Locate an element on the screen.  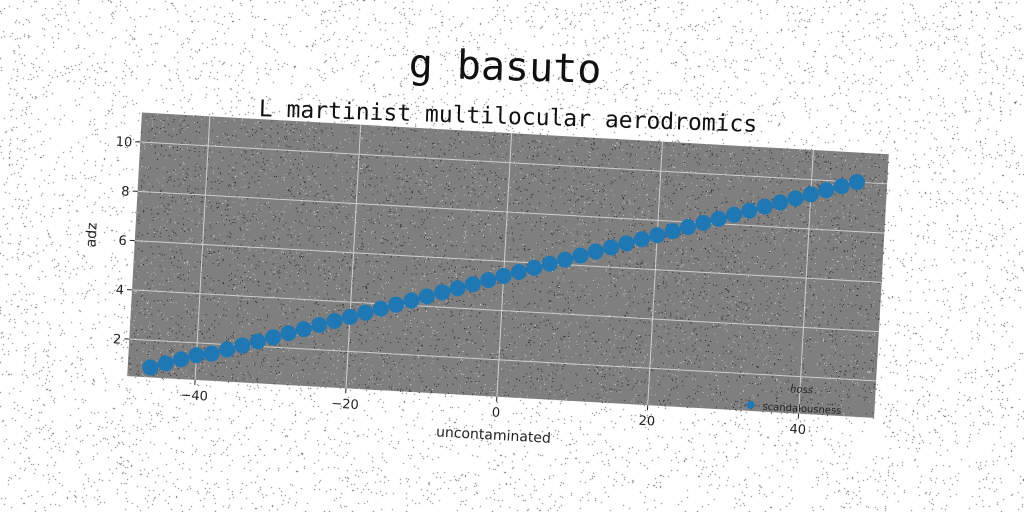
x-tick-label: 40 is located at coordinates (797, 430).